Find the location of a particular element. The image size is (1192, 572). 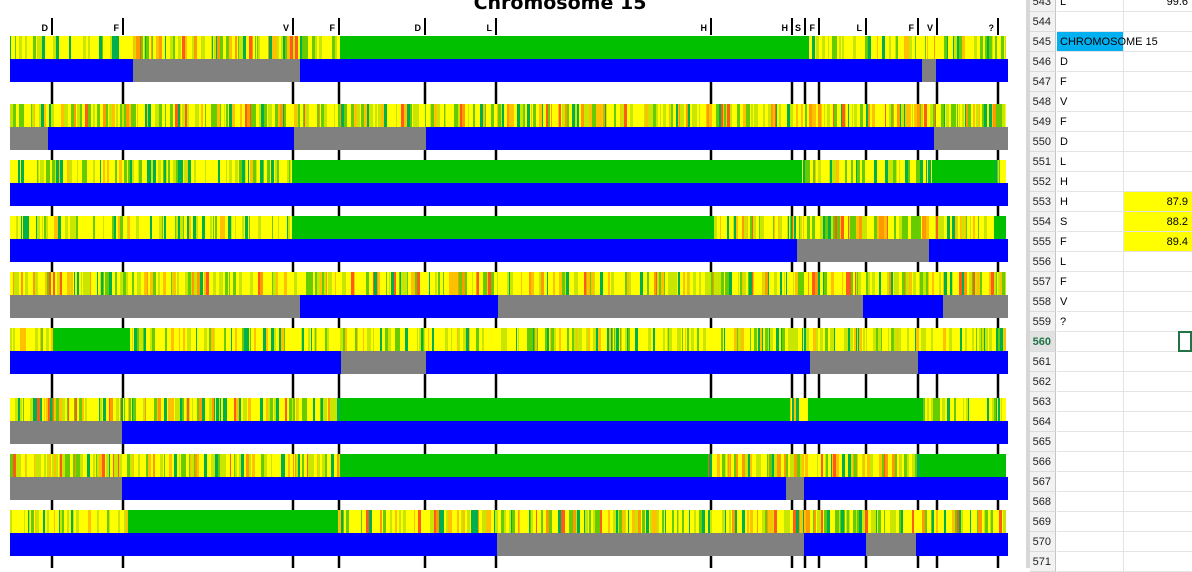

row-header: 565 is located at coordinates (1043, 442).